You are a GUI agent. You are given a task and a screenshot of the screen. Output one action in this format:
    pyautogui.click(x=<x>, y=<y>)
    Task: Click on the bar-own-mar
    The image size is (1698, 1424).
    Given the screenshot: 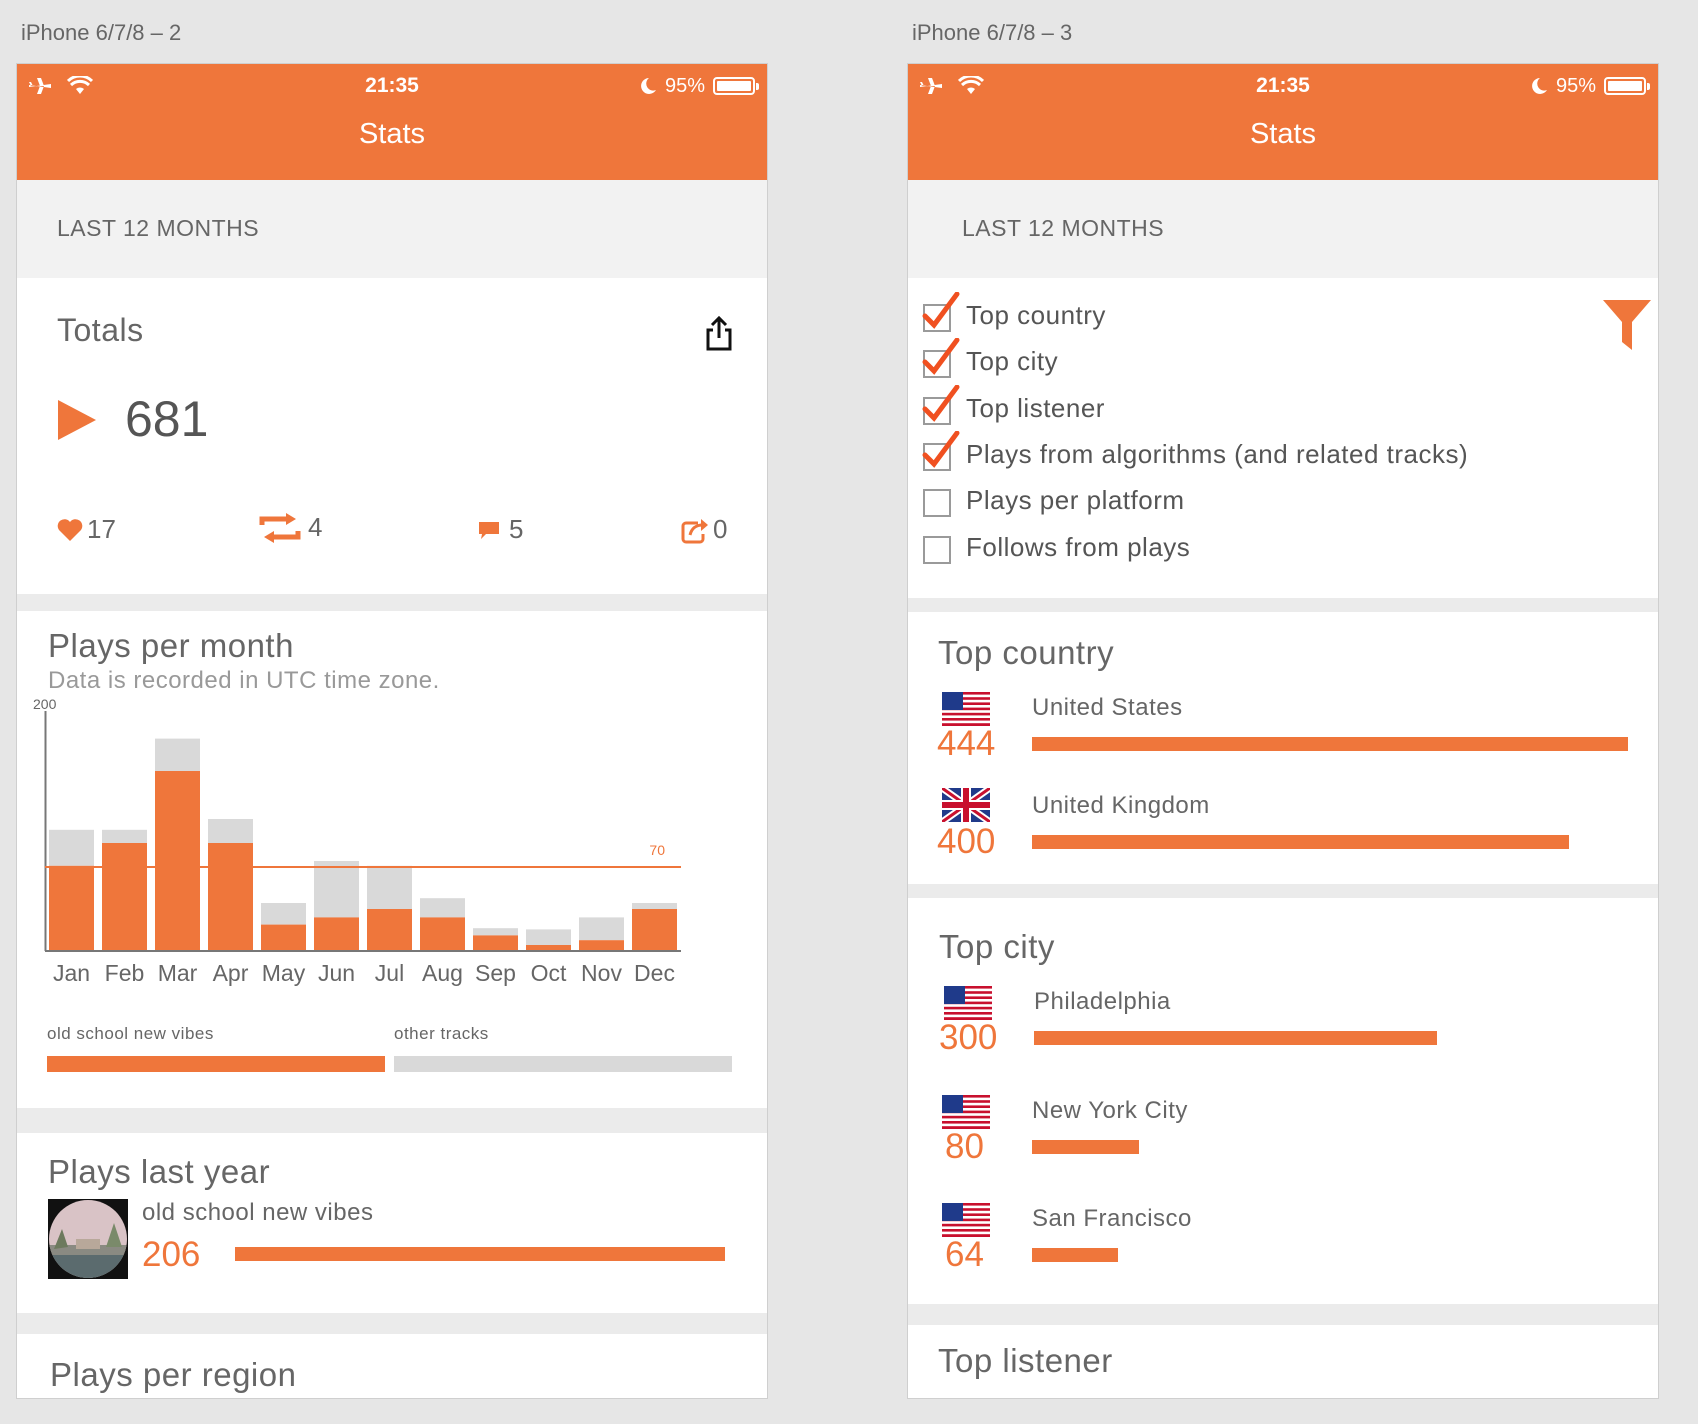 What is the action you would take?
    pyautogui.click(x=177, y=861)
    